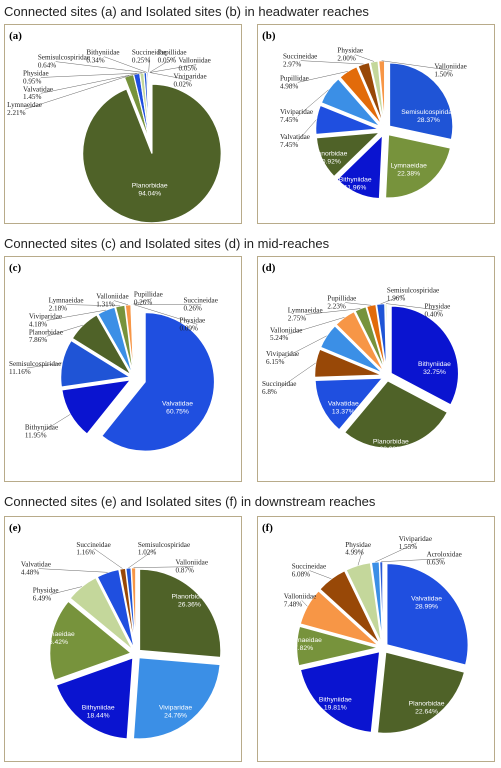  Describe the element at coordinates (354, 553) in the screenshot. I see `slice-value-f-physidae: 4.99%` at that location.